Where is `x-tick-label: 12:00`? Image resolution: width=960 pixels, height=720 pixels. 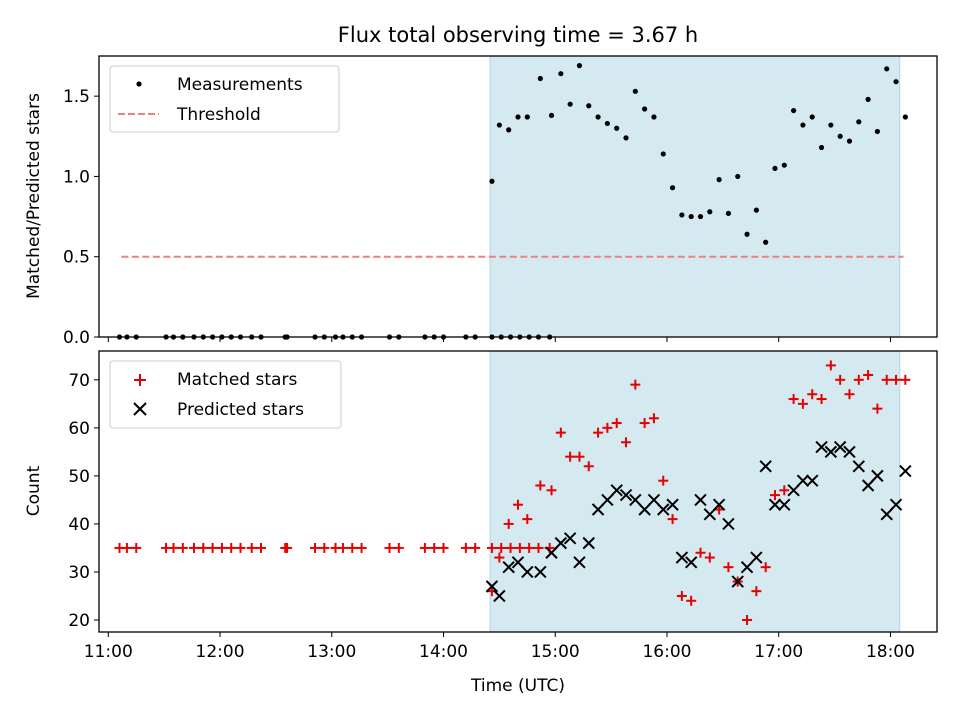
x-tick-label: 12:00 is located at coordinates (220, 652).